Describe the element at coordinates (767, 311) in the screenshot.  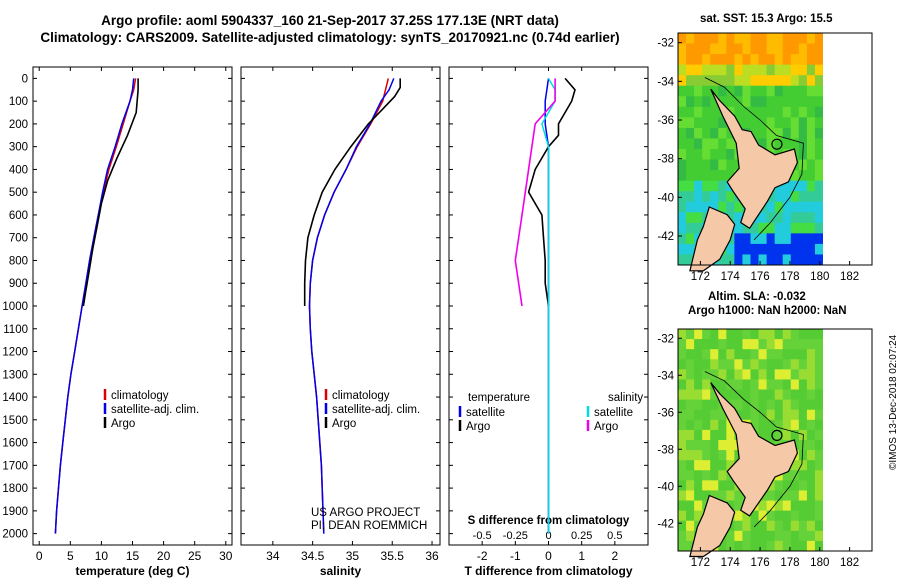
I see `sla-argo-depth-text: Argo h1000: NaN h2000: NaN` at that location.